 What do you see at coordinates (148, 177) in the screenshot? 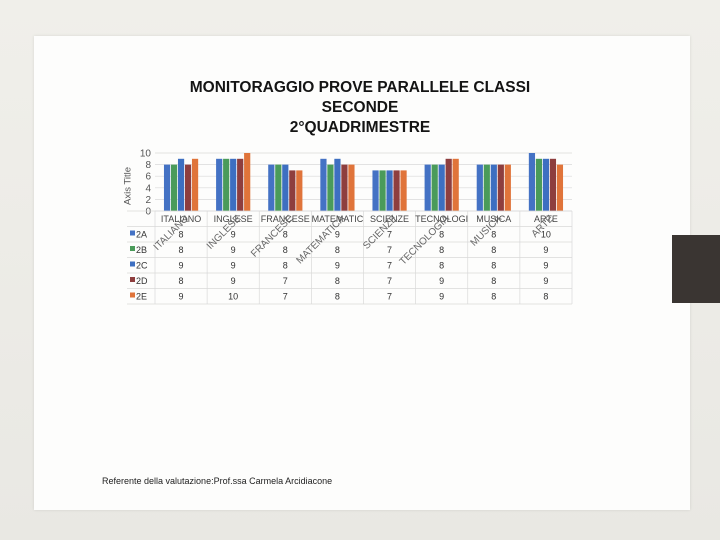
I see `y-tick-label: 6` at bounding box center [148, 177].